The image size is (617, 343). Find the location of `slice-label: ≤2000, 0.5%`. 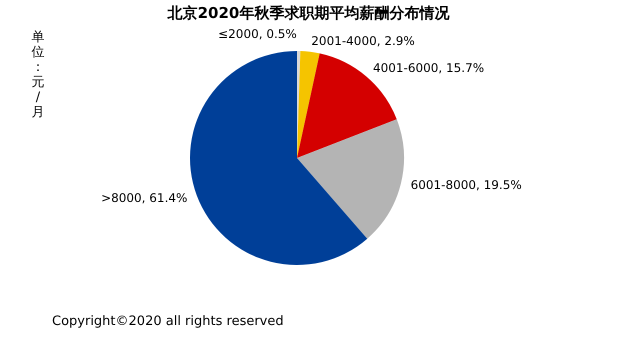

slice-label: ≤2000, 0.5% is located at coordinates (257, 34).